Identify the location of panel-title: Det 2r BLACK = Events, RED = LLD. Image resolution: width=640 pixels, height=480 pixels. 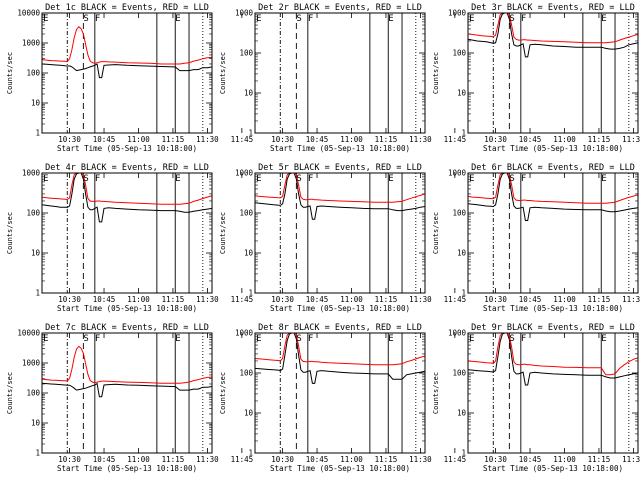
(340, 8).